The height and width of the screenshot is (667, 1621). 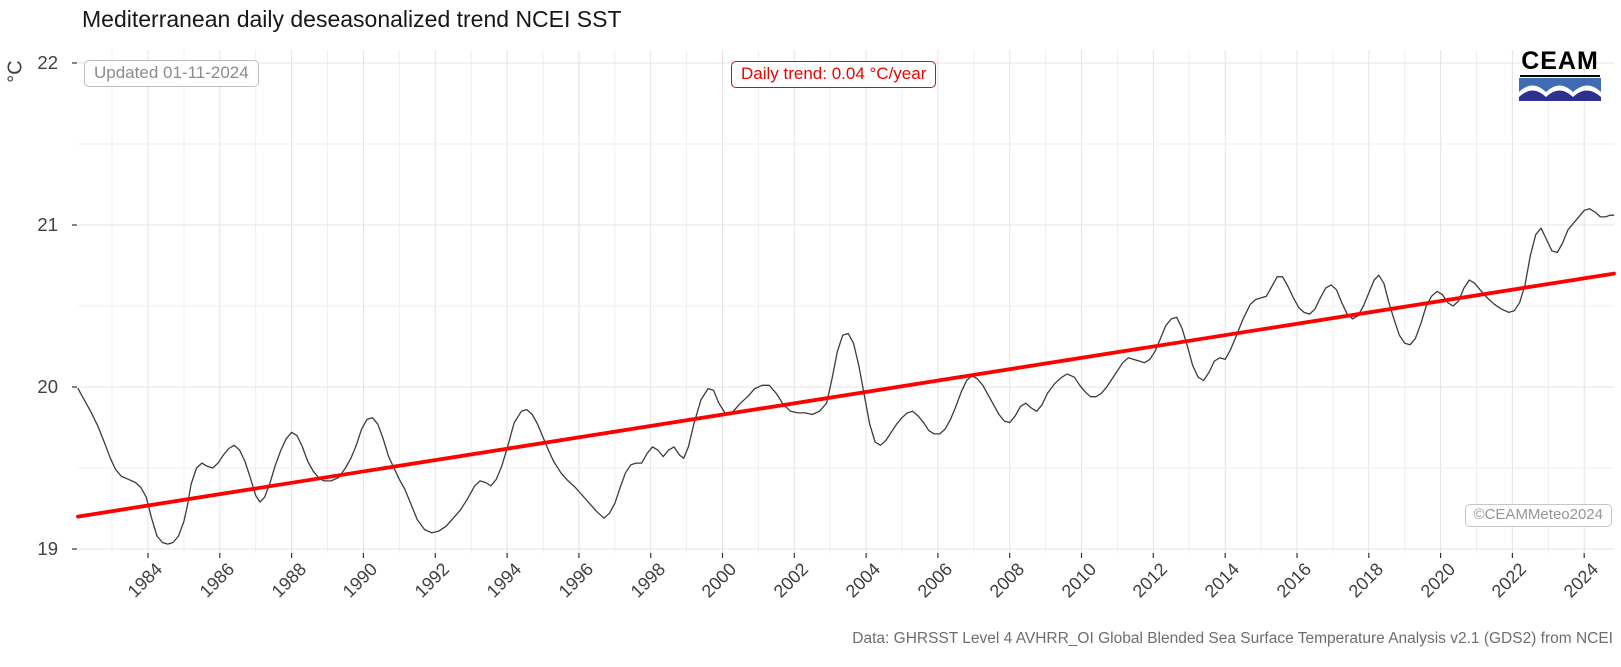 What do you see at coordinates (47, 62) in the screenshot?
I see `y-tick-label-22: 22` at bounding box center [47, 62].